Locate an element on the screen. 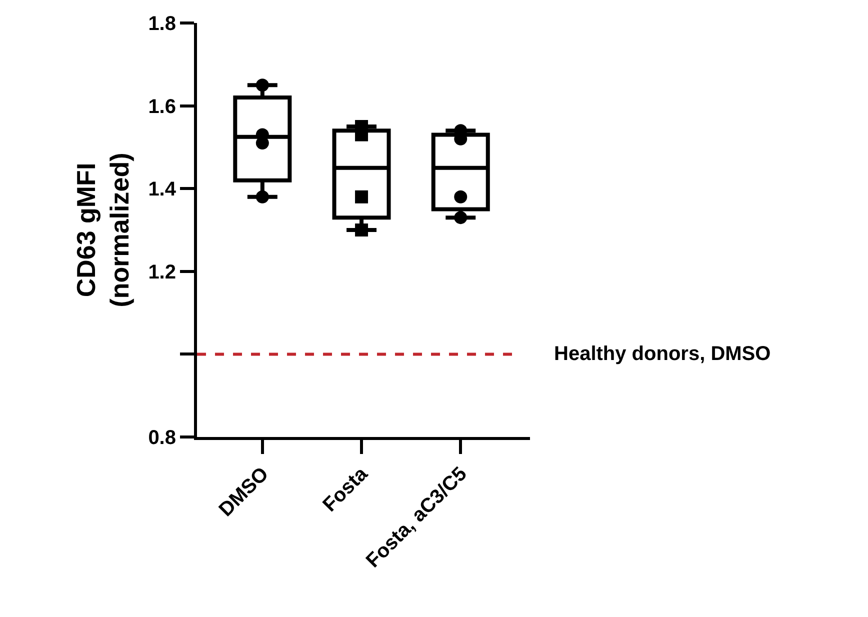  y-tick-label: 0.8 is located at coordinates (162, 438).